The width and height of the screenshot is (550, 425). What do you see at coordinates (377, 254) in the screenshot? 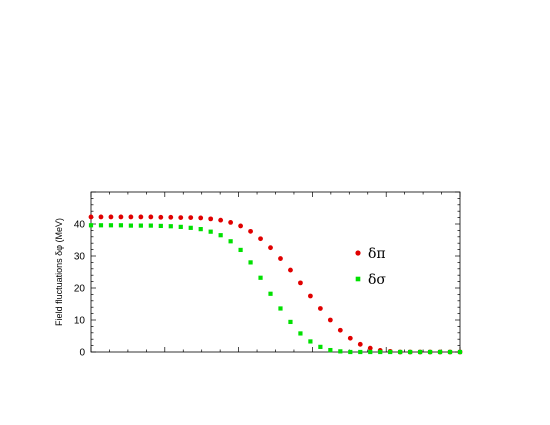
I see `legend-label: δπ` at bounding box center [377, 254].